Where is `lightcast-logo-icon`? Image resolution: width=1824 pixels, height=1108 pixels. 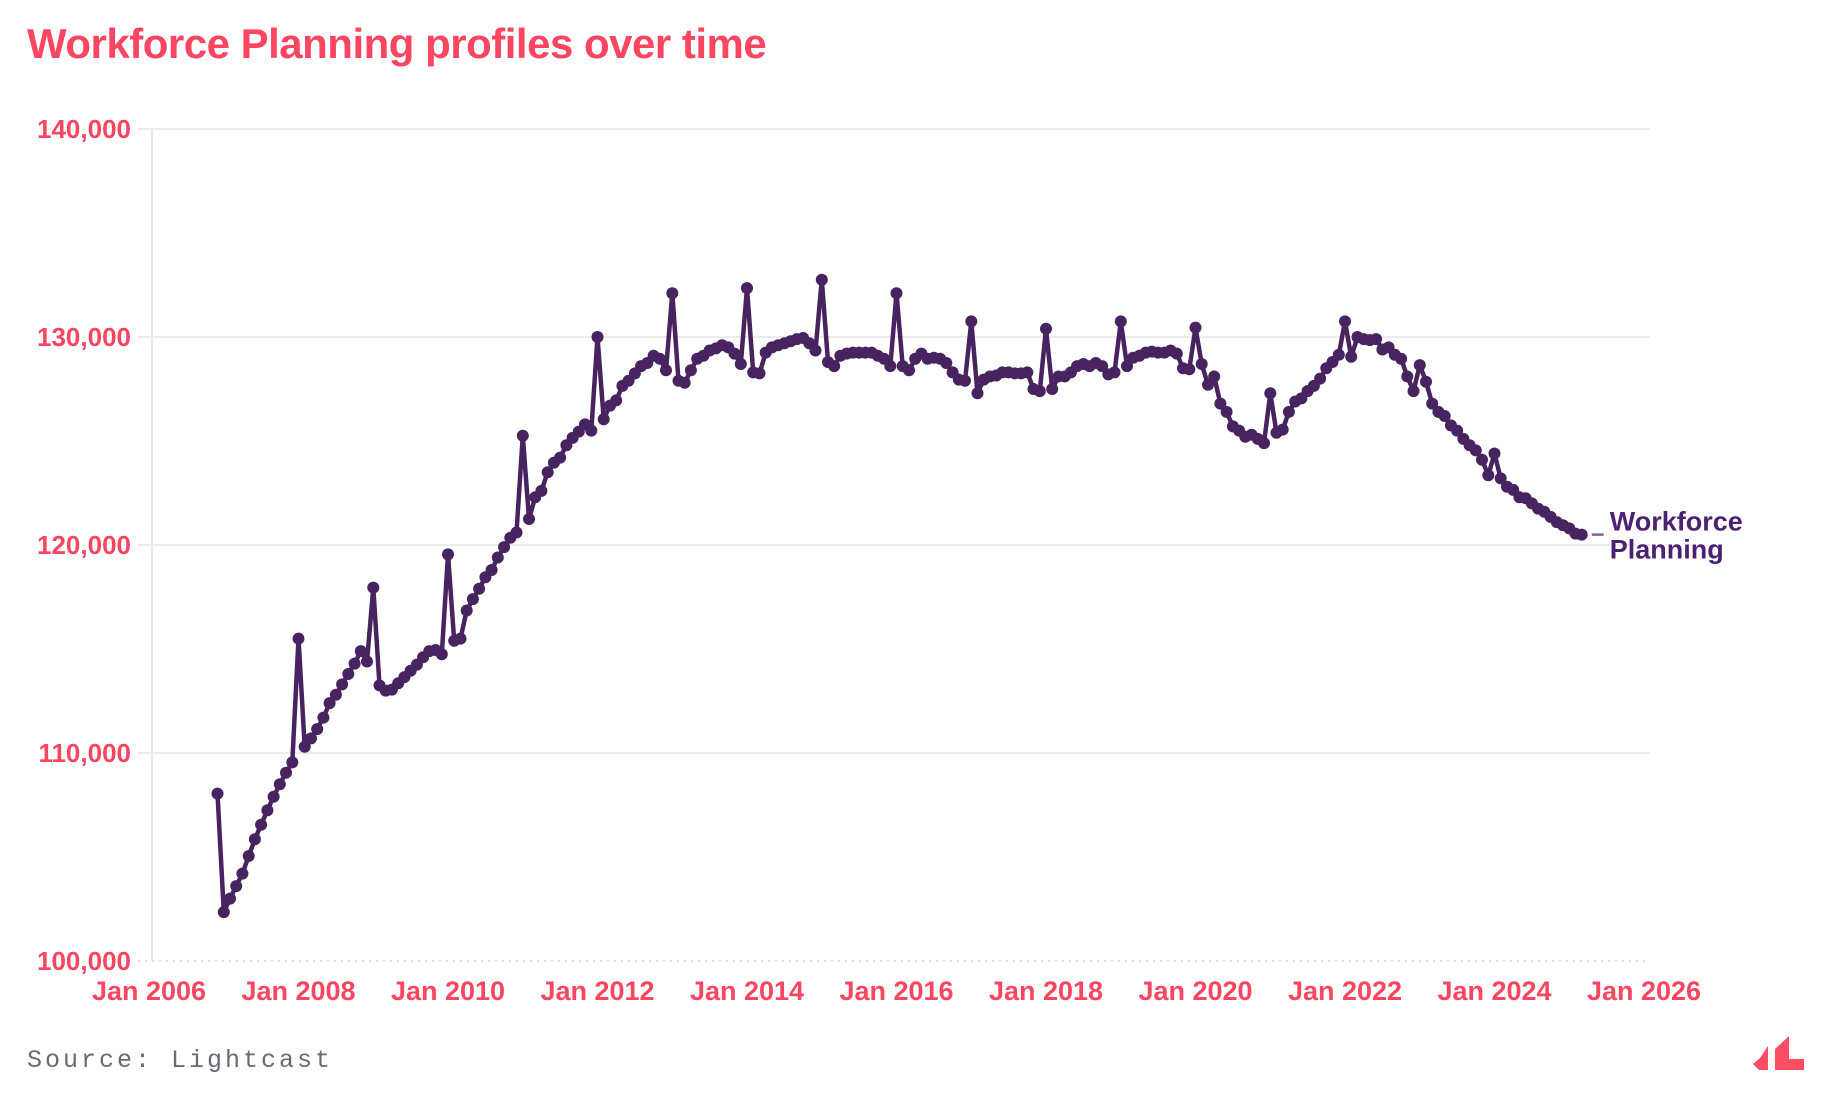
lightcast-logo-icon is located at coordinates (1778, 1053).